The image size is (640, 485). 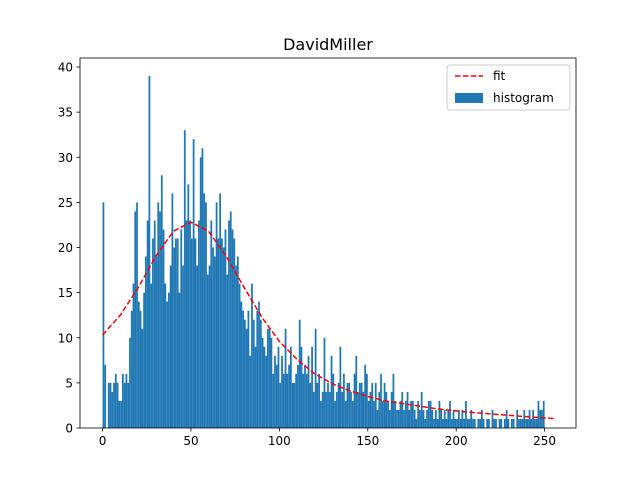 I want to click on y-tick-label: 10, so click(x=65, y=338).